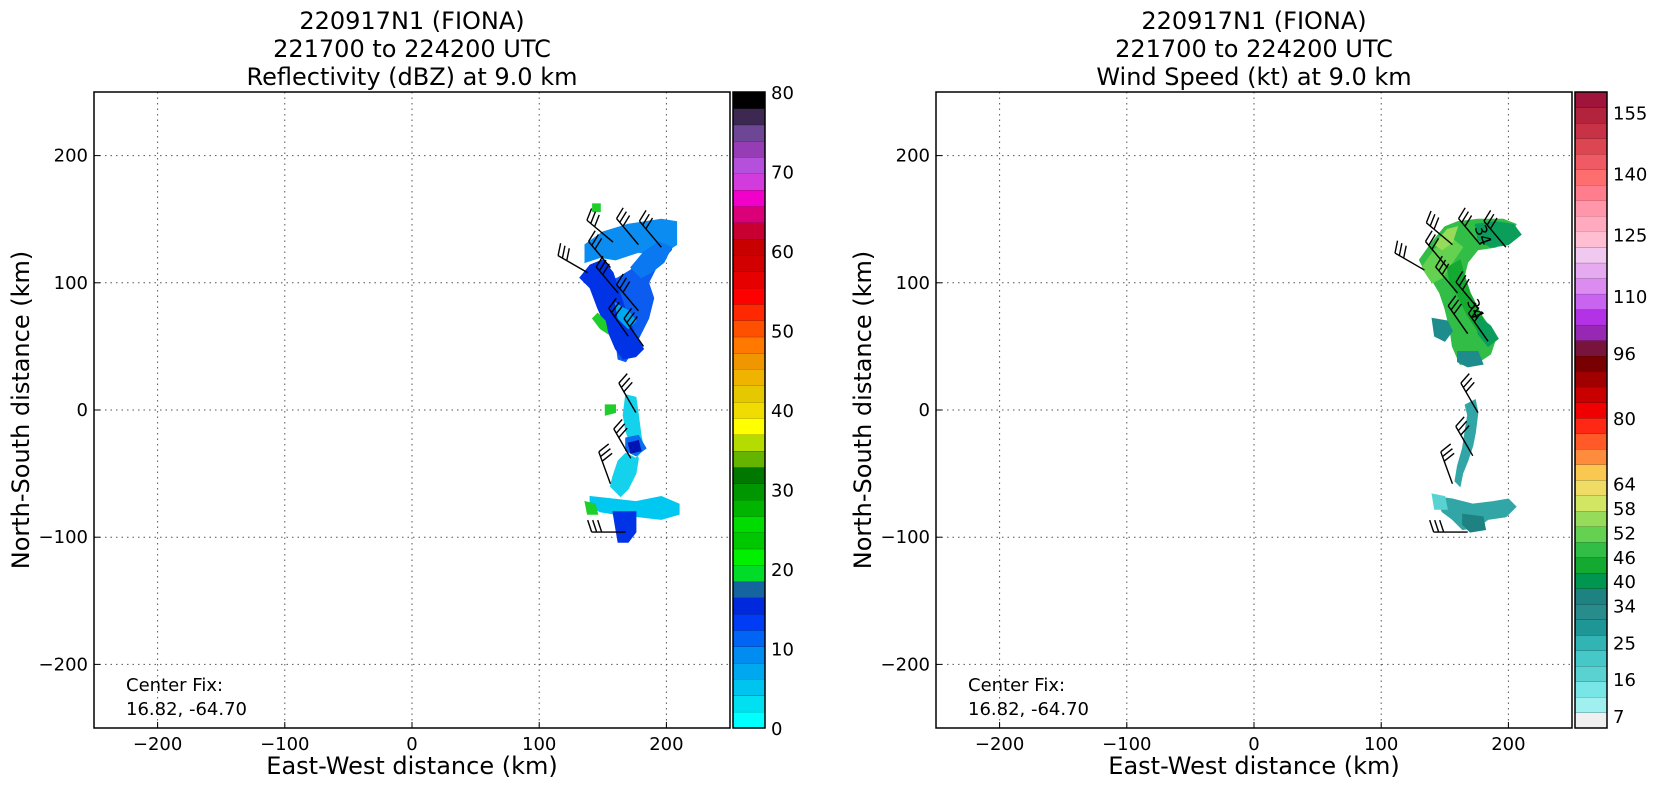 The image size is (1655, 787). I want to click on x-axis-label: East-West distance (km), so click(411, 766).